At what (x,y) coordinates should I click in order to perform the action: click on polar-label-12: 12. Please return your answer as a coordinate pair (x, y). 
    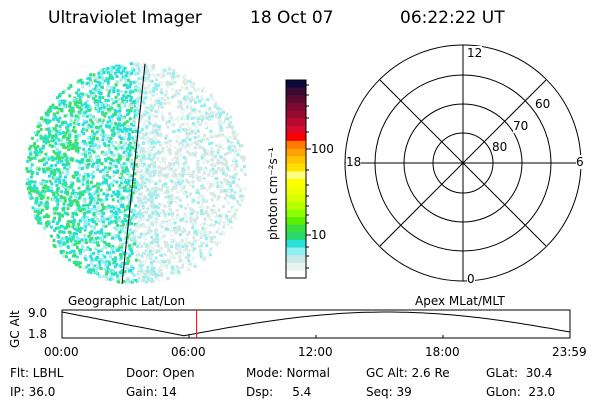
    Looking at the image, I should click on (475, 53).